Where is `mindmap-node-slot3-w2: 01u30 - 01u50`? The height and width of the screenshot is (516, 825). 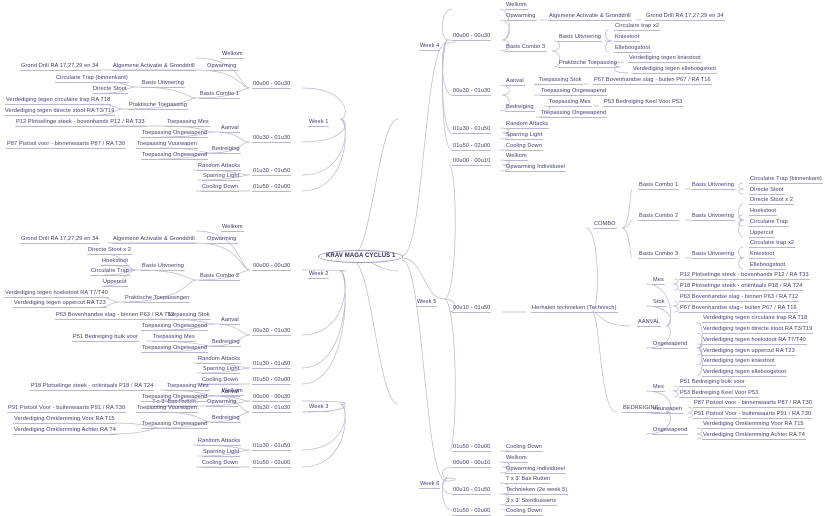 mindmap-node-slot3-w2: 01u30 - 01u50 is located at coordinates (272, 365).